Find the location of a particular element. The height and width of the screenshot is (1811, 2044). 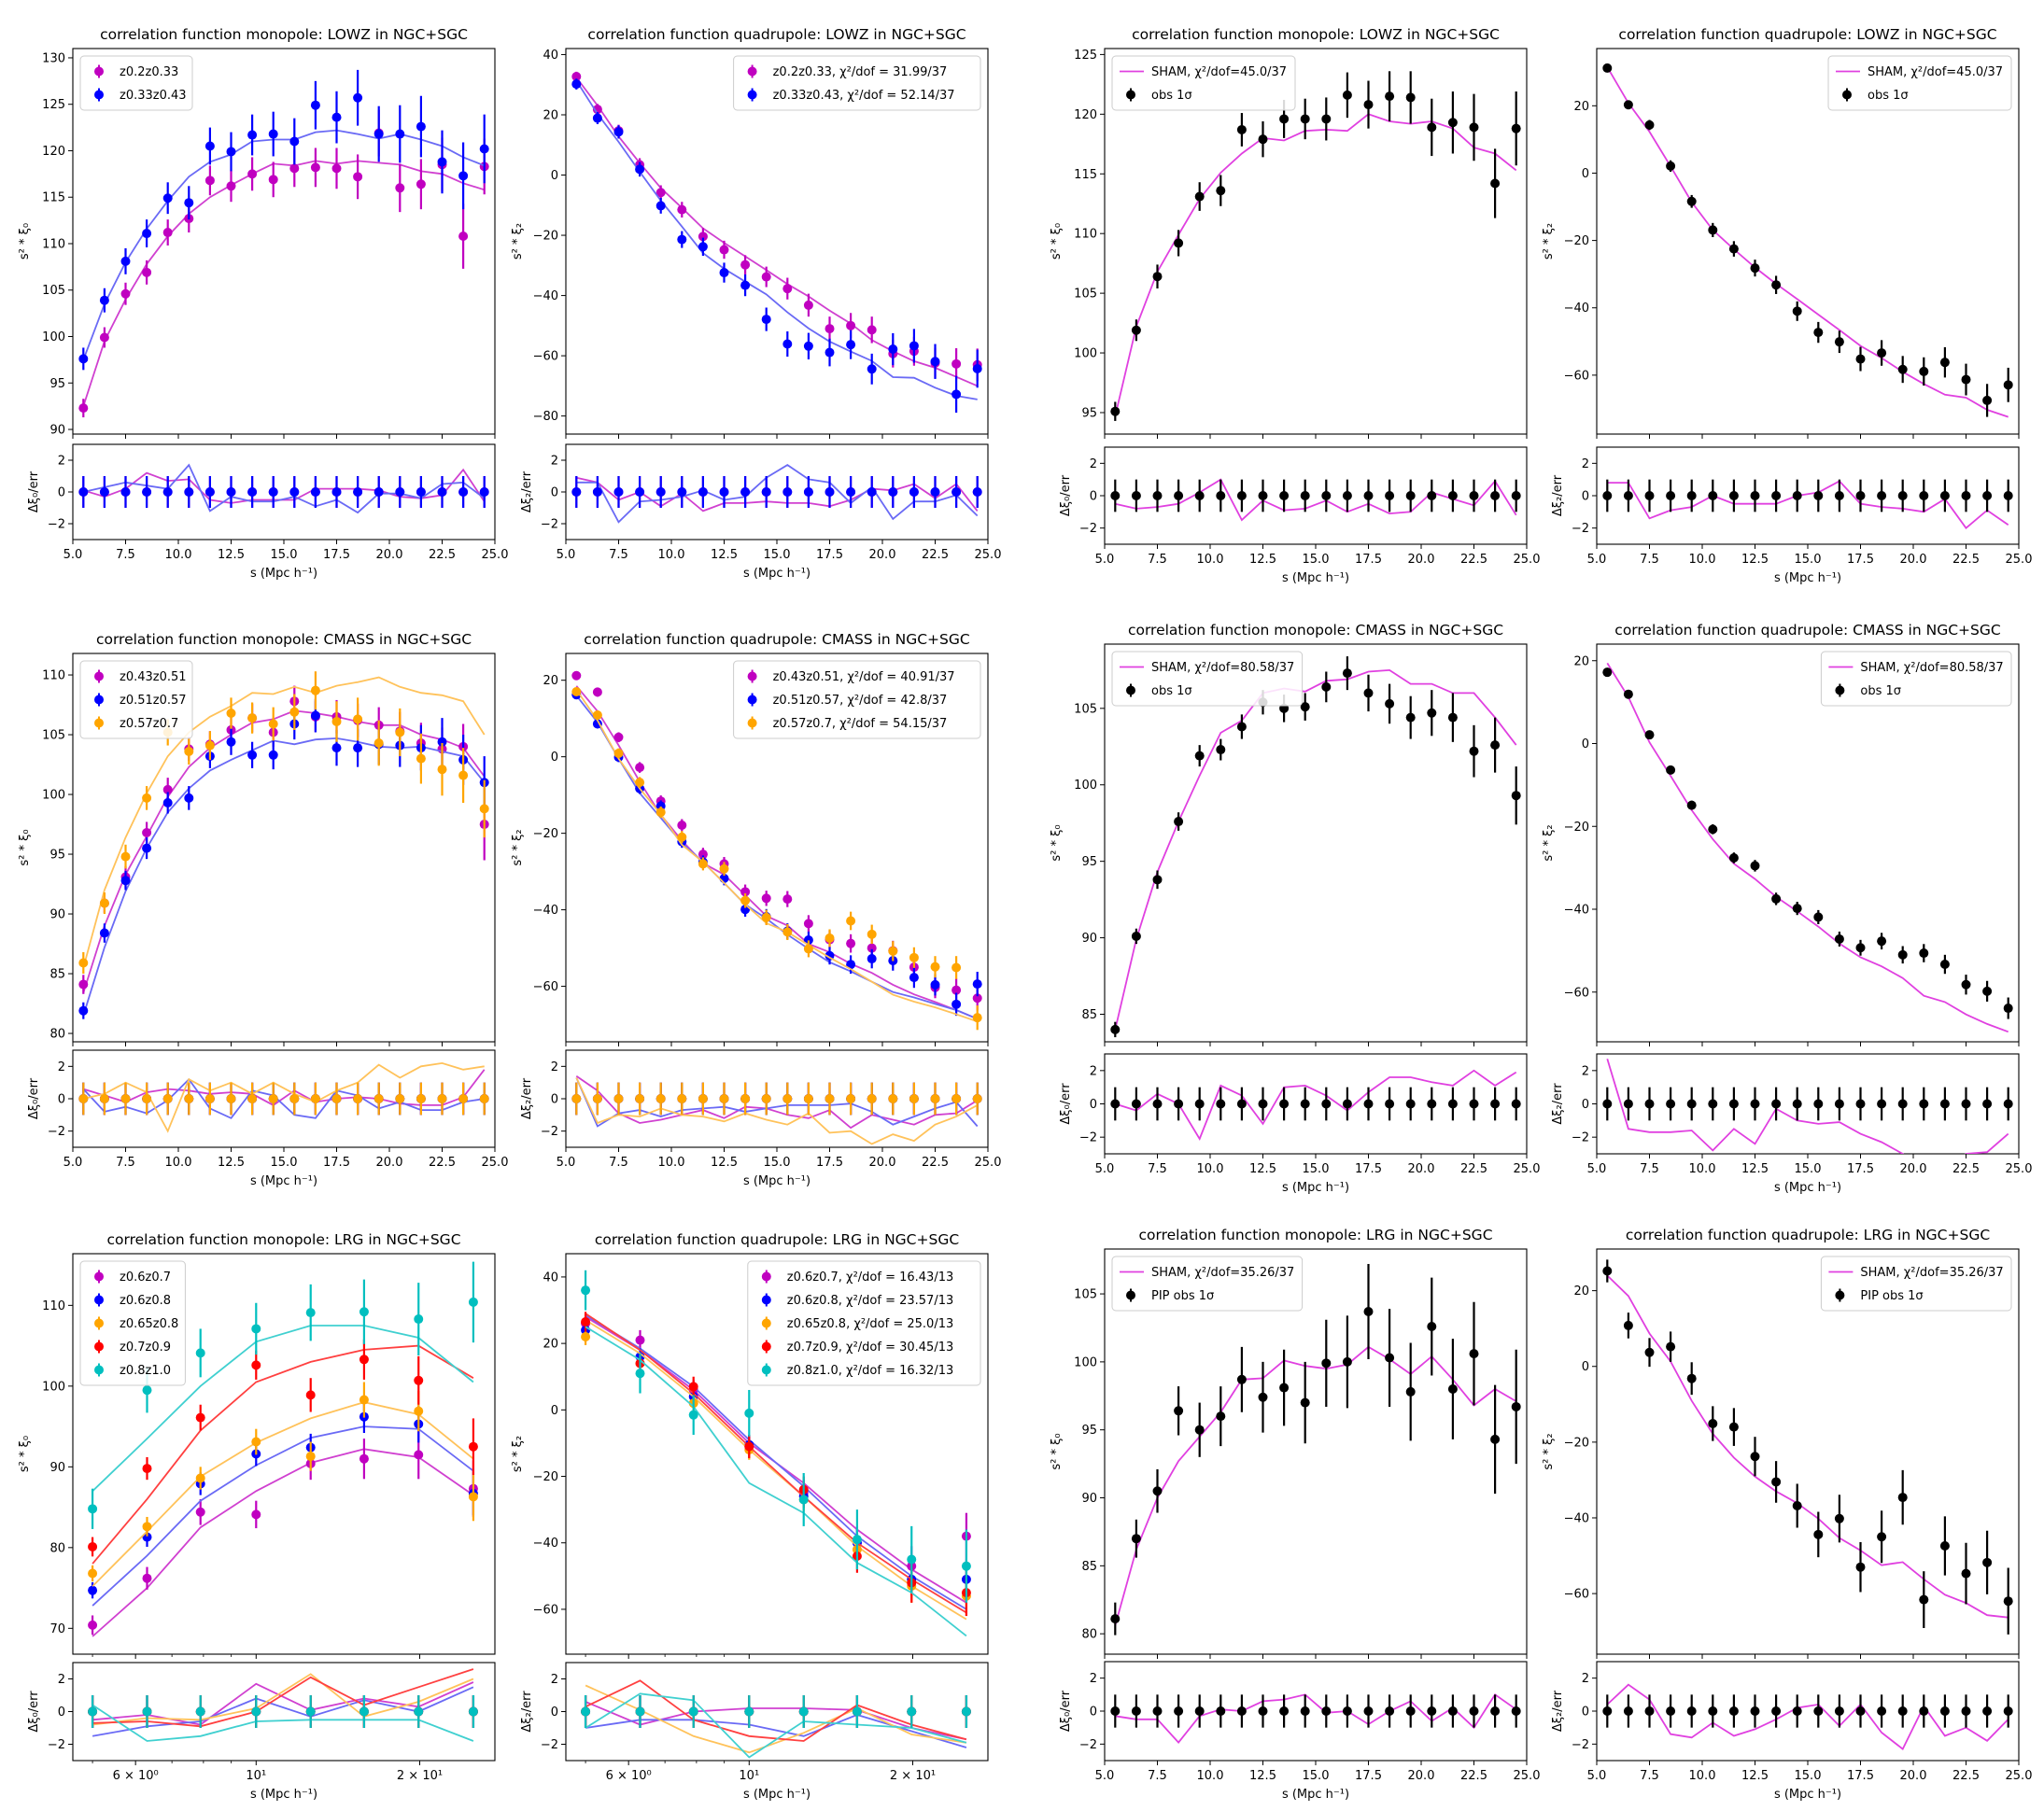

main-data is located at coordinates (776, 242).